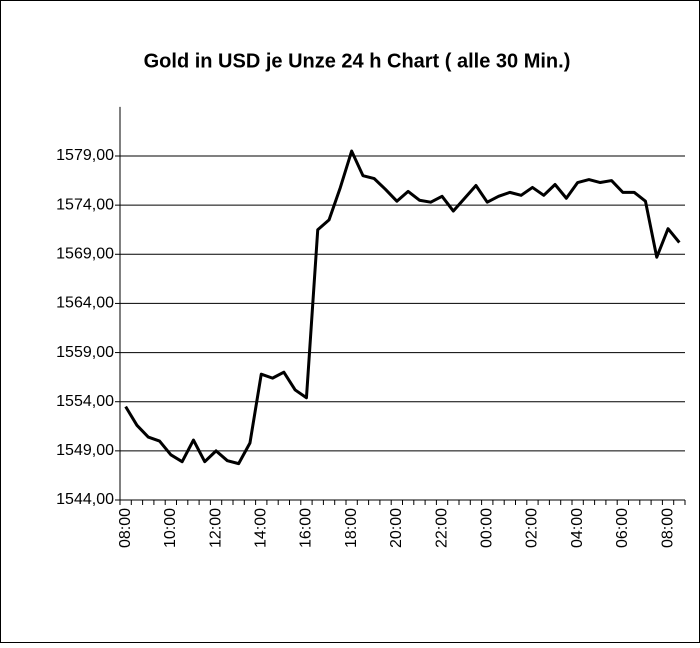  I want to click on x-tick-label: 18:00, so click(351, 528).